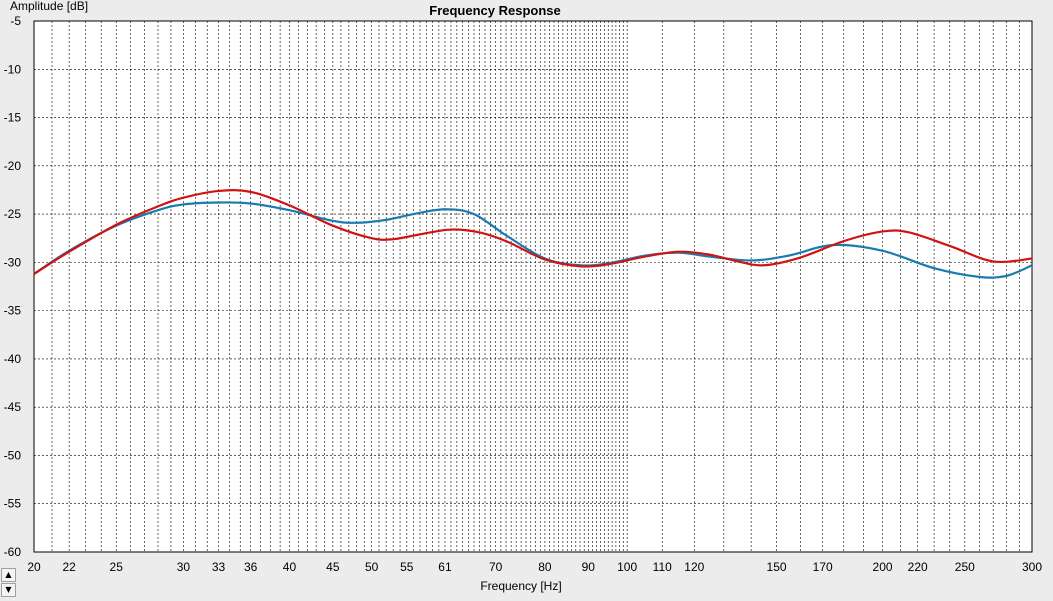  Describe the element at coordinates (627, 567) in the screenshot. I see `x-tick-label: 100` at that location.